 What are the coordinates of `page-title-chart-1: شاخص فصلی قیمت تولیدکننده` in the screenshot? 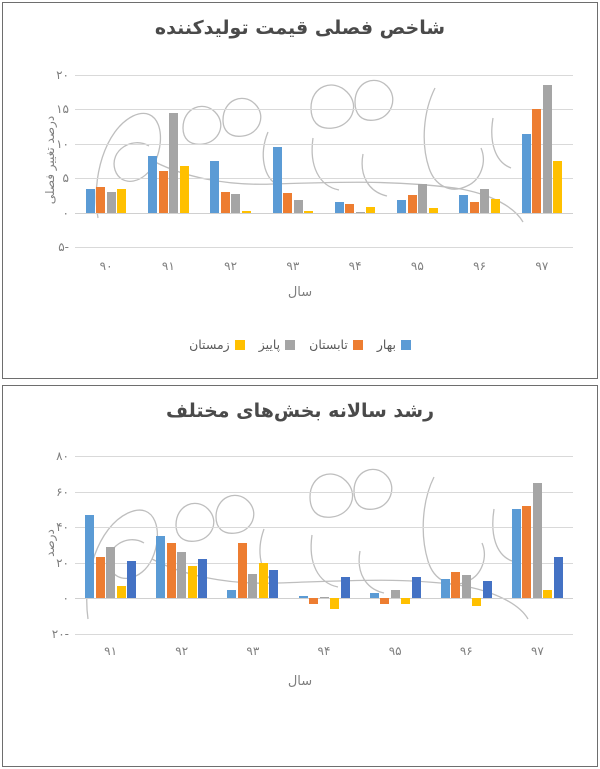 It's located at (300, 28).